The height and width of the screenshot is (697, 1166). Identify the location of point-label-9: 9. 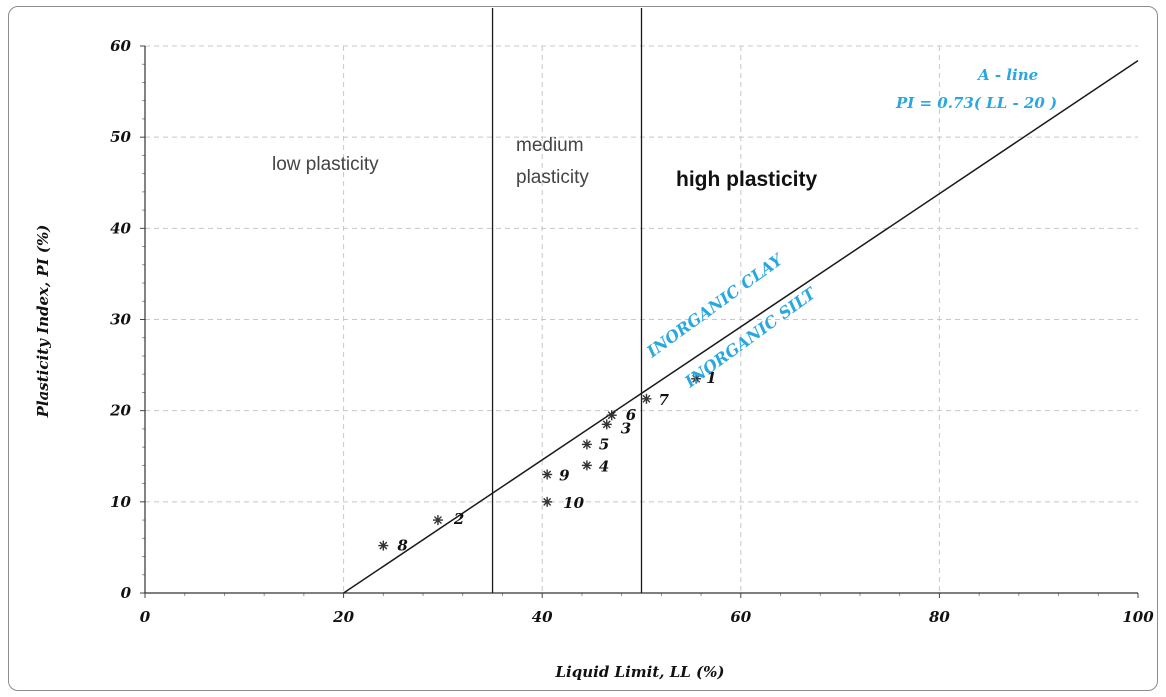
(564, 475).